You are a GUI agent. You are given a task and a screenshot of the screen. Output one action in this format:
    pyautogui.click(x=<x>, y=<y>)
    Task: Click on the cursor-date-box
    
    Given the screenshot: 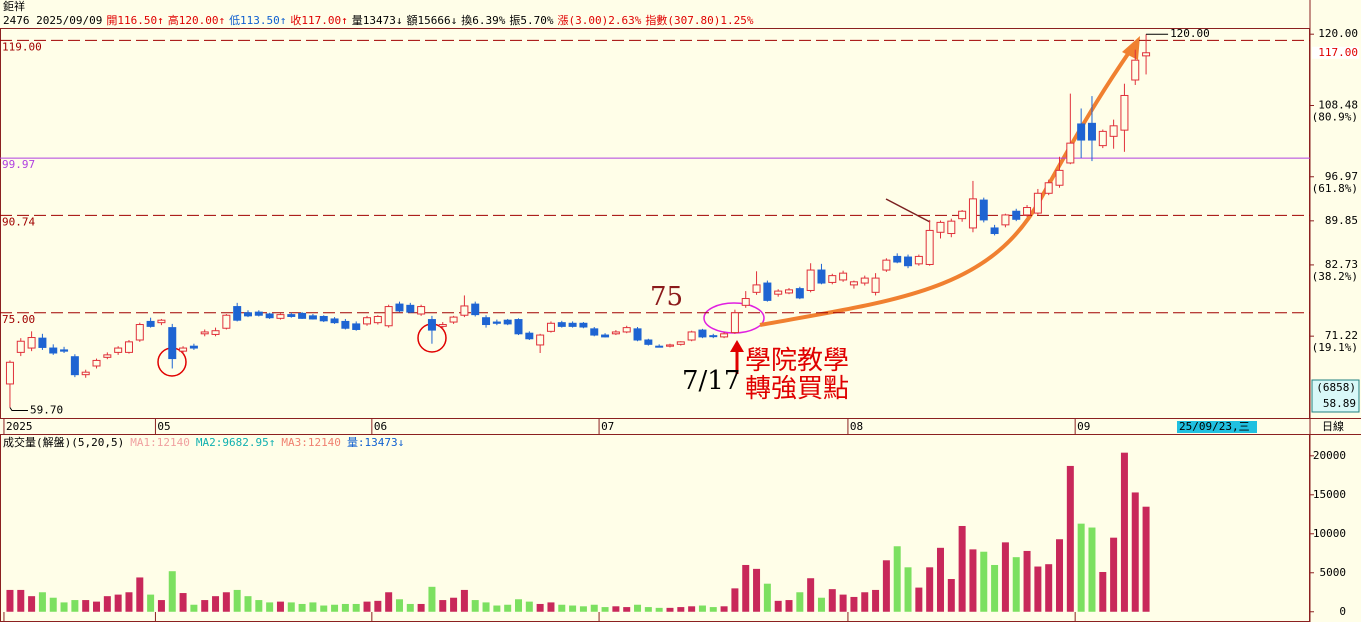 What is the action you would take?
    pyautogui.click(x=1217, y=427)
    